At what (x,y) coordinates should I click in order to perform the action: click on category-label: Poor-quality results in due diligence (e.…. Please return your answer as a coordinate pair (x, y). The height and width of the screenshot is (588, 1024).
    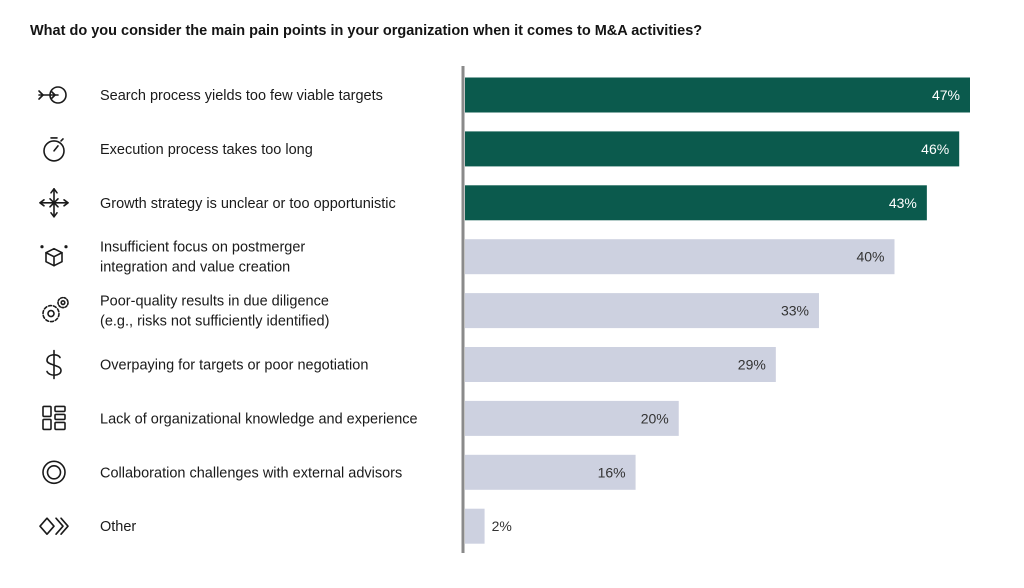
    Looking at the image, I should click on (214, 312).